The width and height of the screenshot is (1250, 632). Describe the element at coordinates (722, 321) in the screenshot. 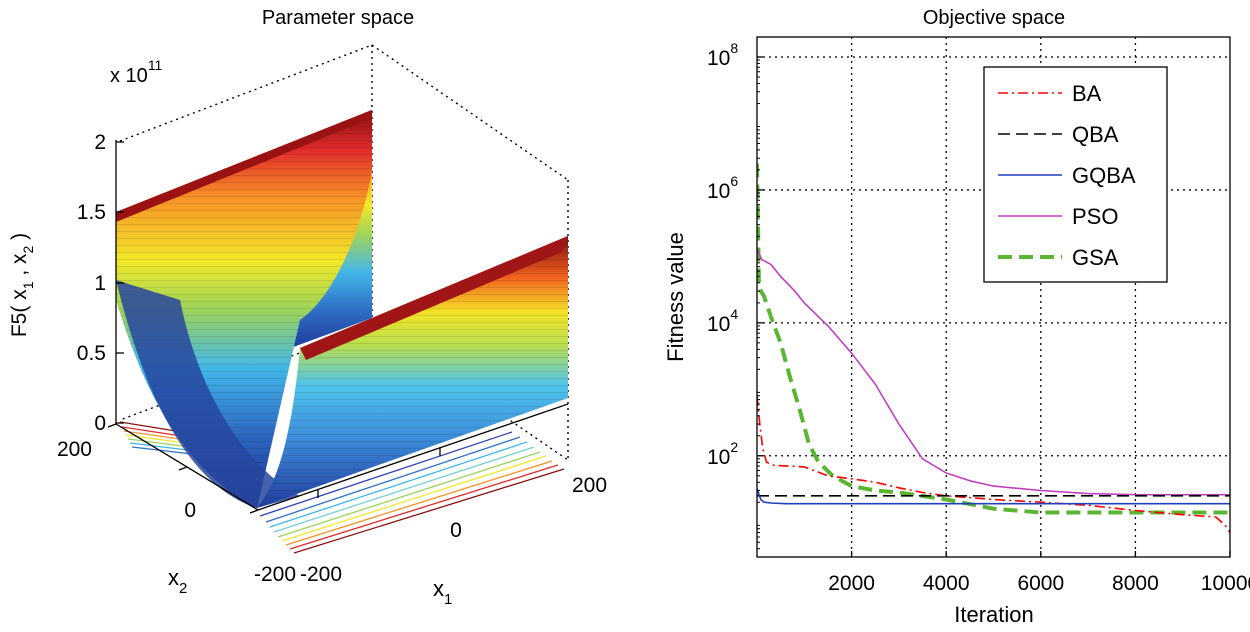

I see `y-tick-label-1e4: 10⁴` at that location.